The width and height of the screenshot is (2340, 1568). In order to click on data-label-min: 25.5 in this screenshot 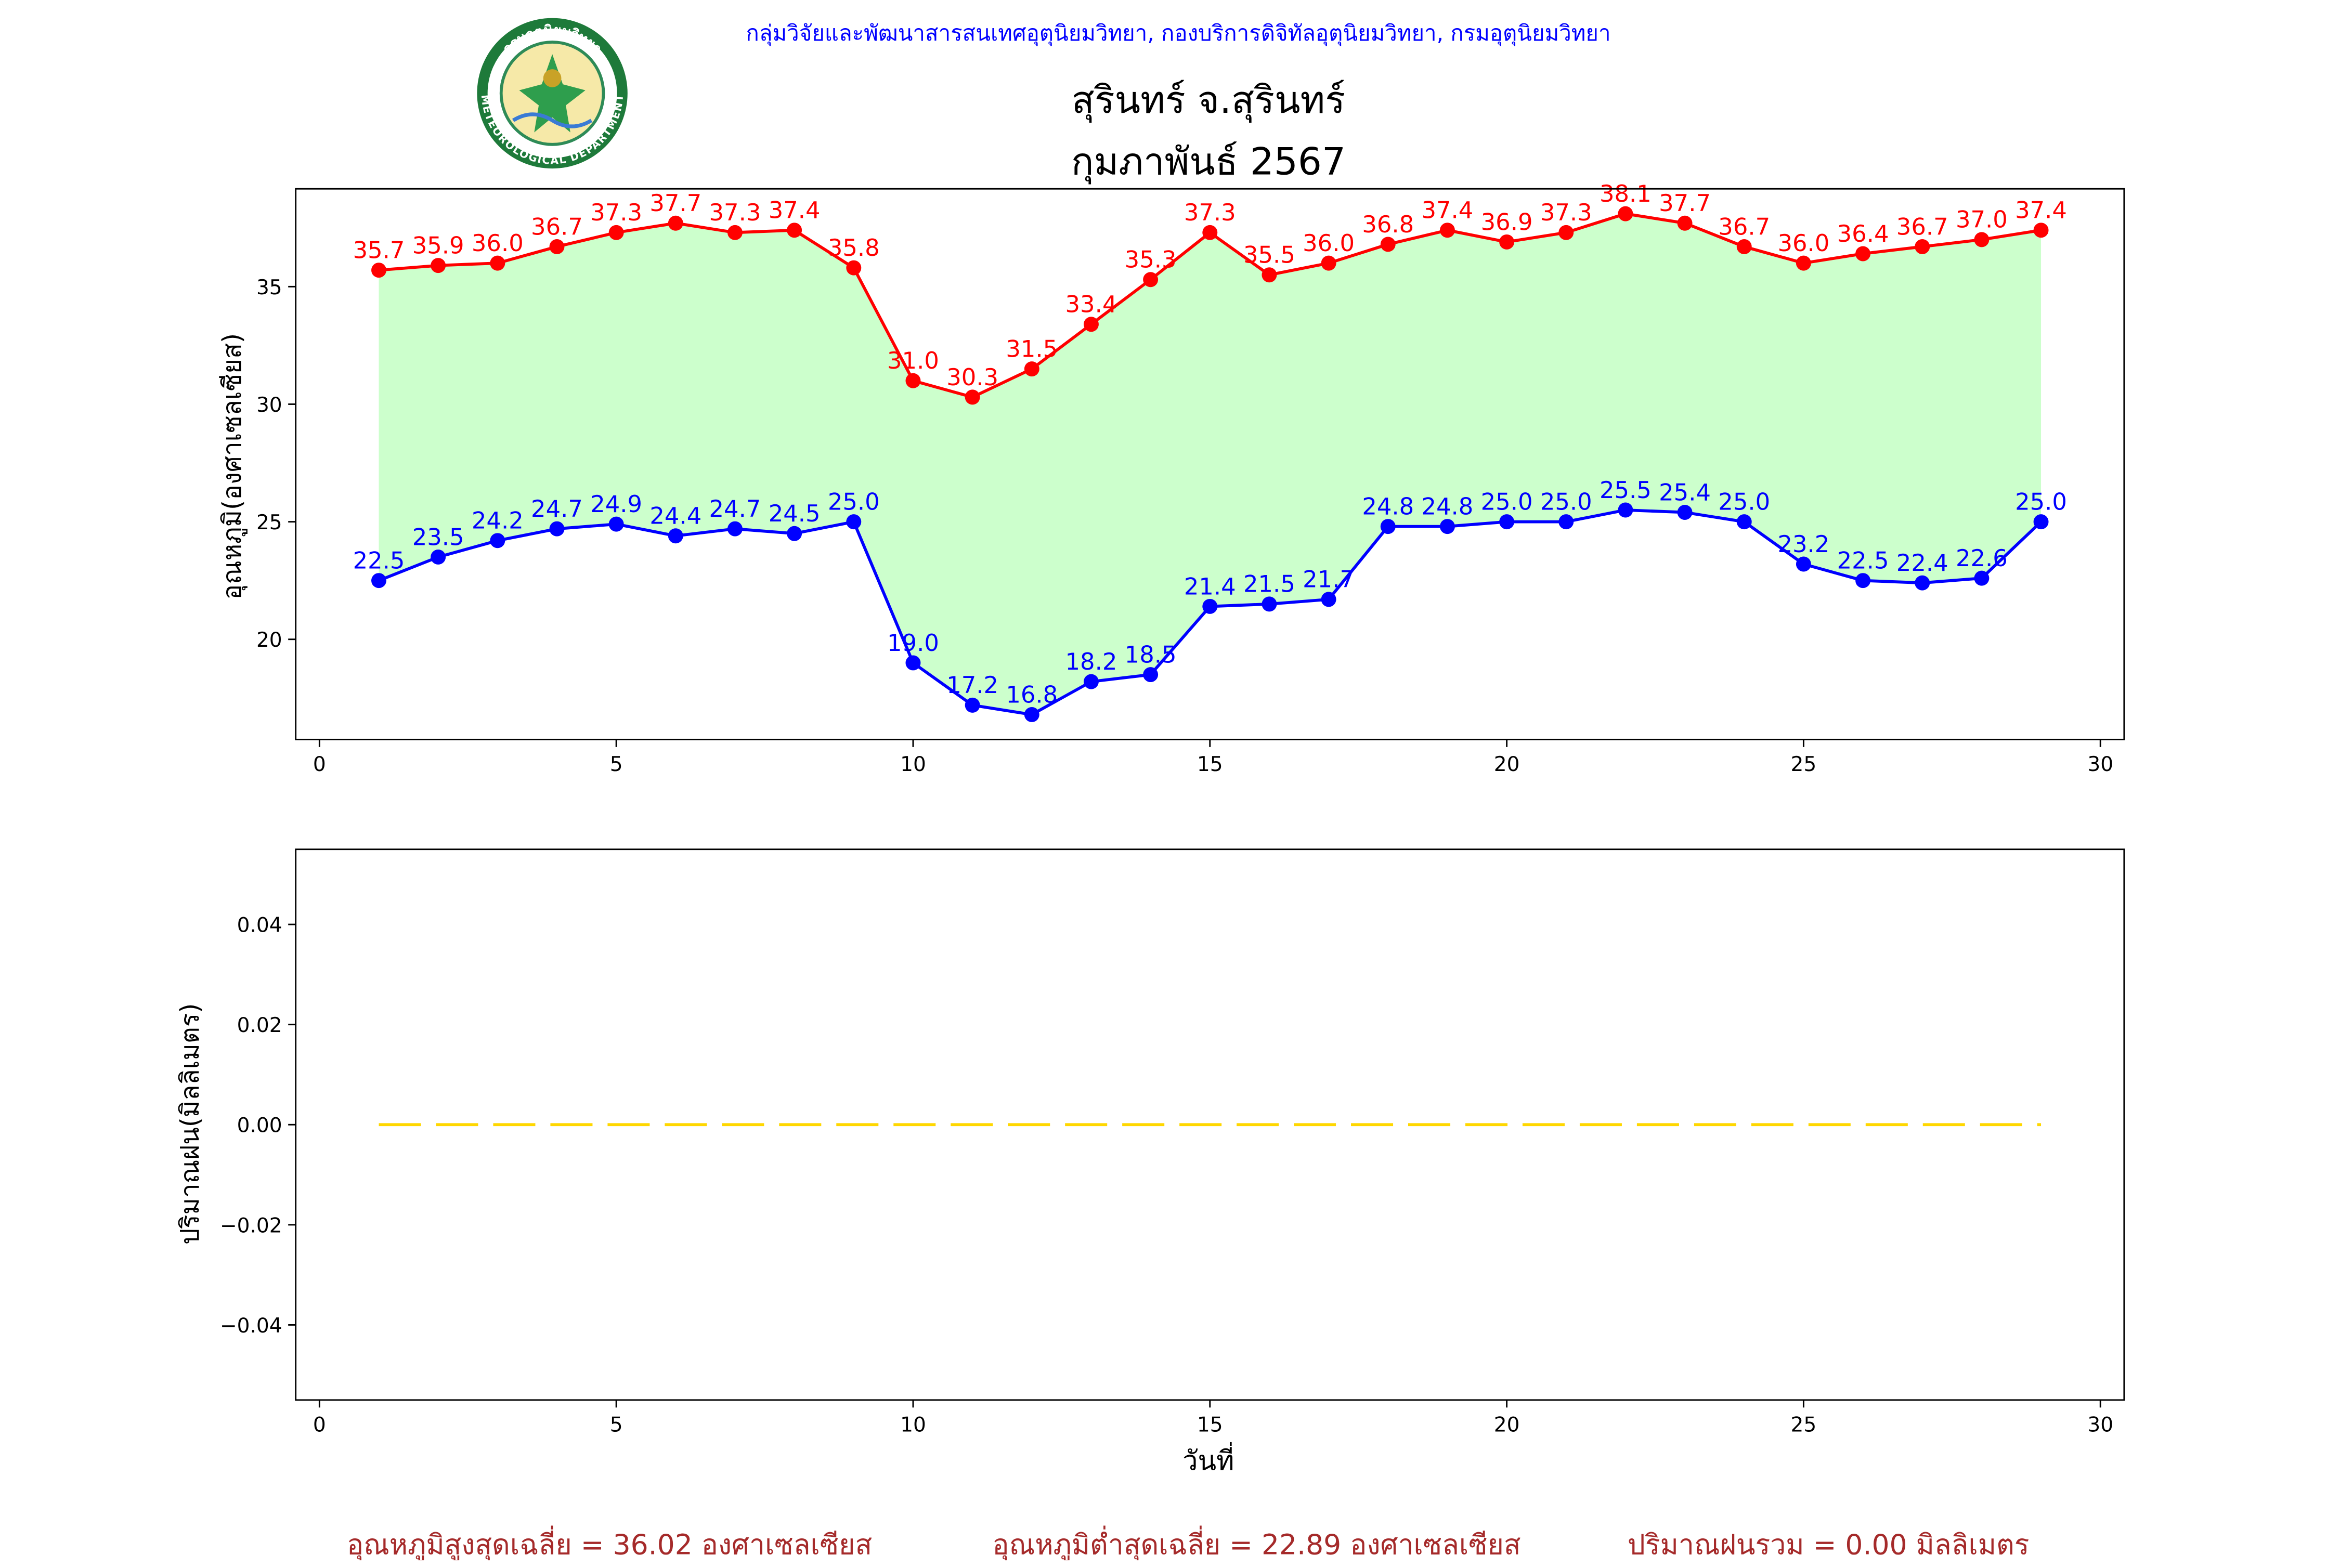, I will do `click(1626, 490)`.